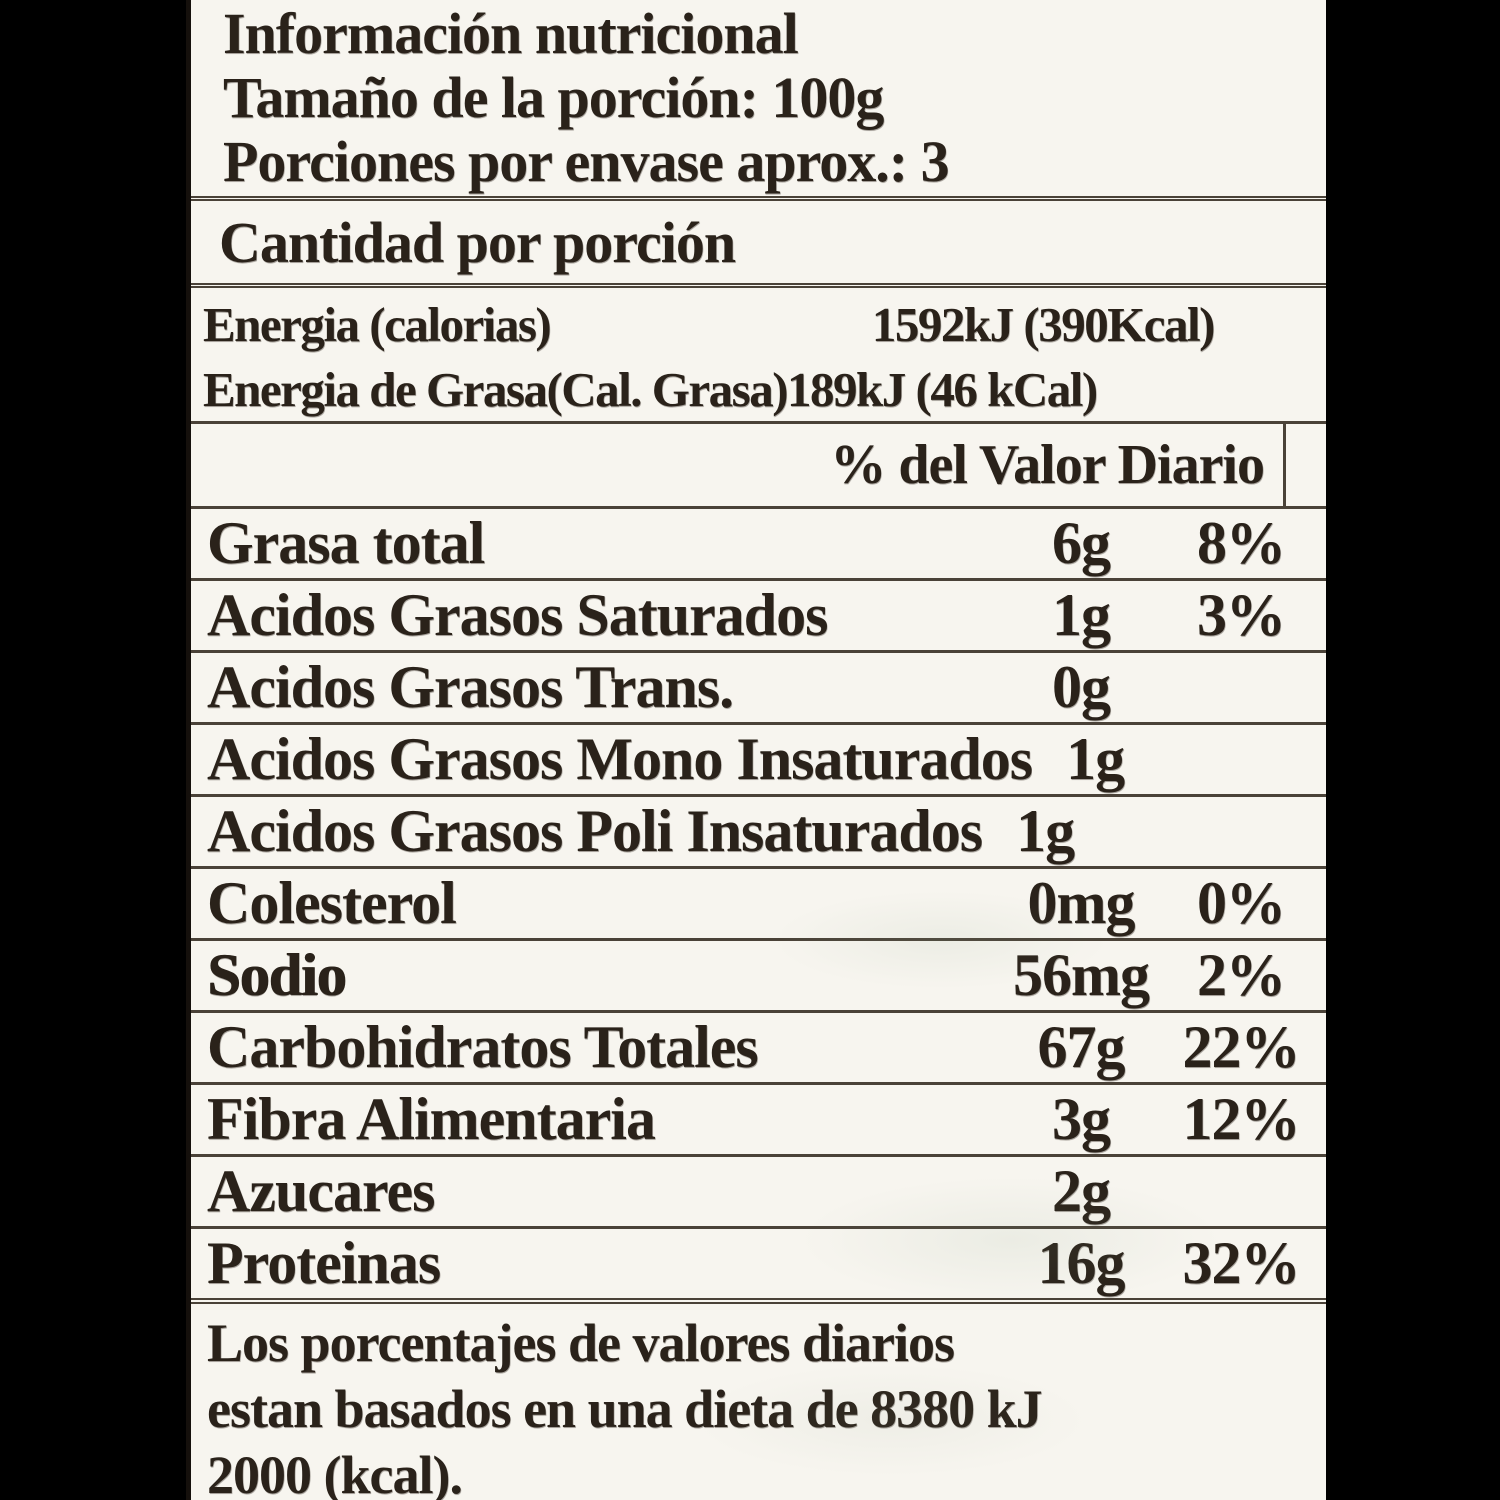 The width and height of the screenshot is (1500, 1500). Describe the element at coordinates (483, 1047) in the screenshot. I see `nutrient-name: Carbohidratos Totales` at that location.